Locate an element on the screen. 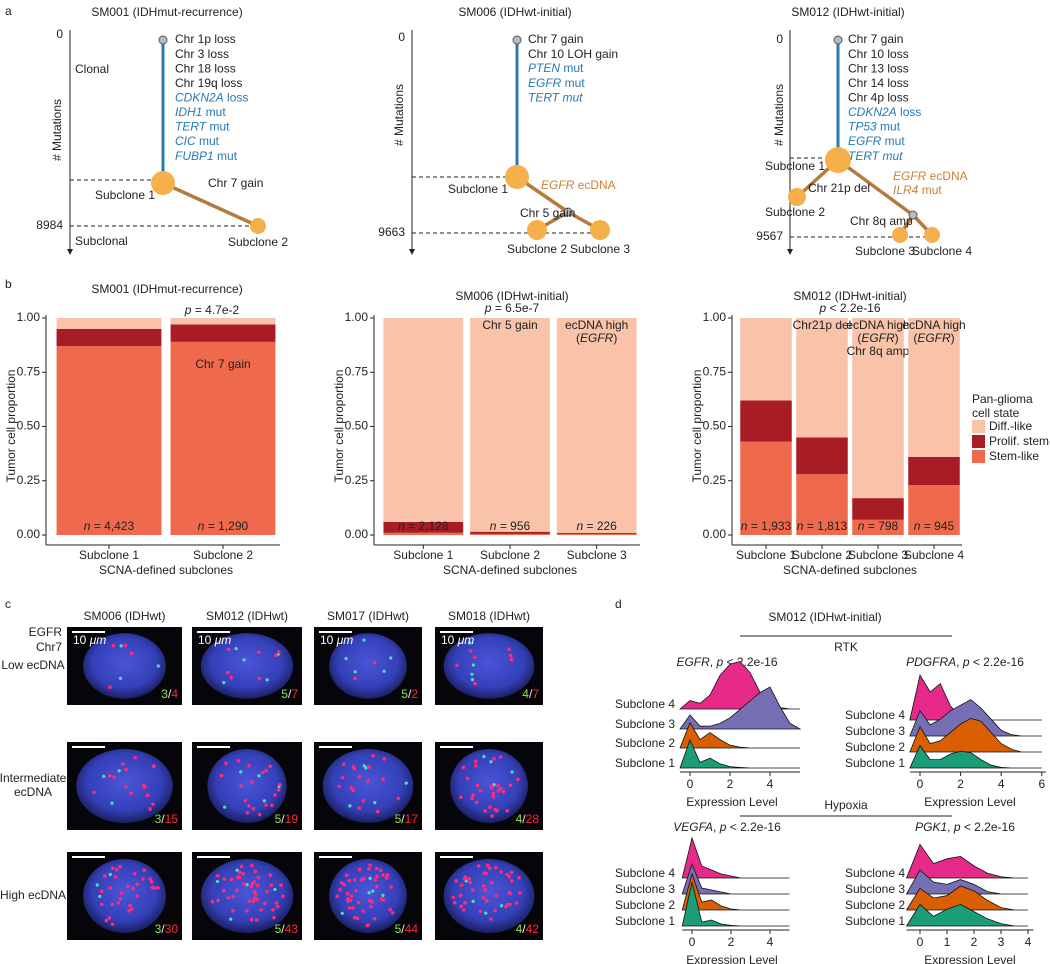 The image size is (1050, 964). branch-event: Chr 8q amp is located at coordinates (881, 221).